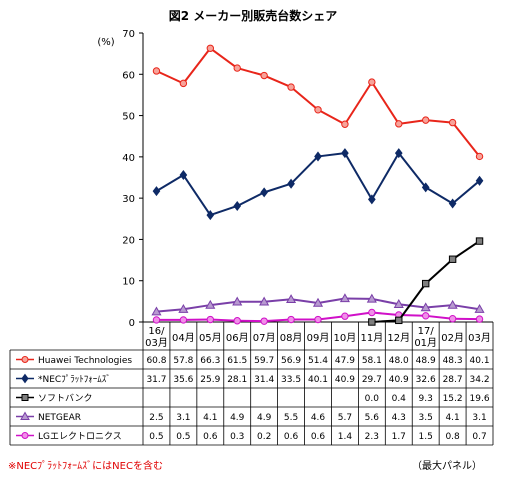 This screenshot has height=480, width=506. I want to click on y-tick-label: 0, so click(132, 323).